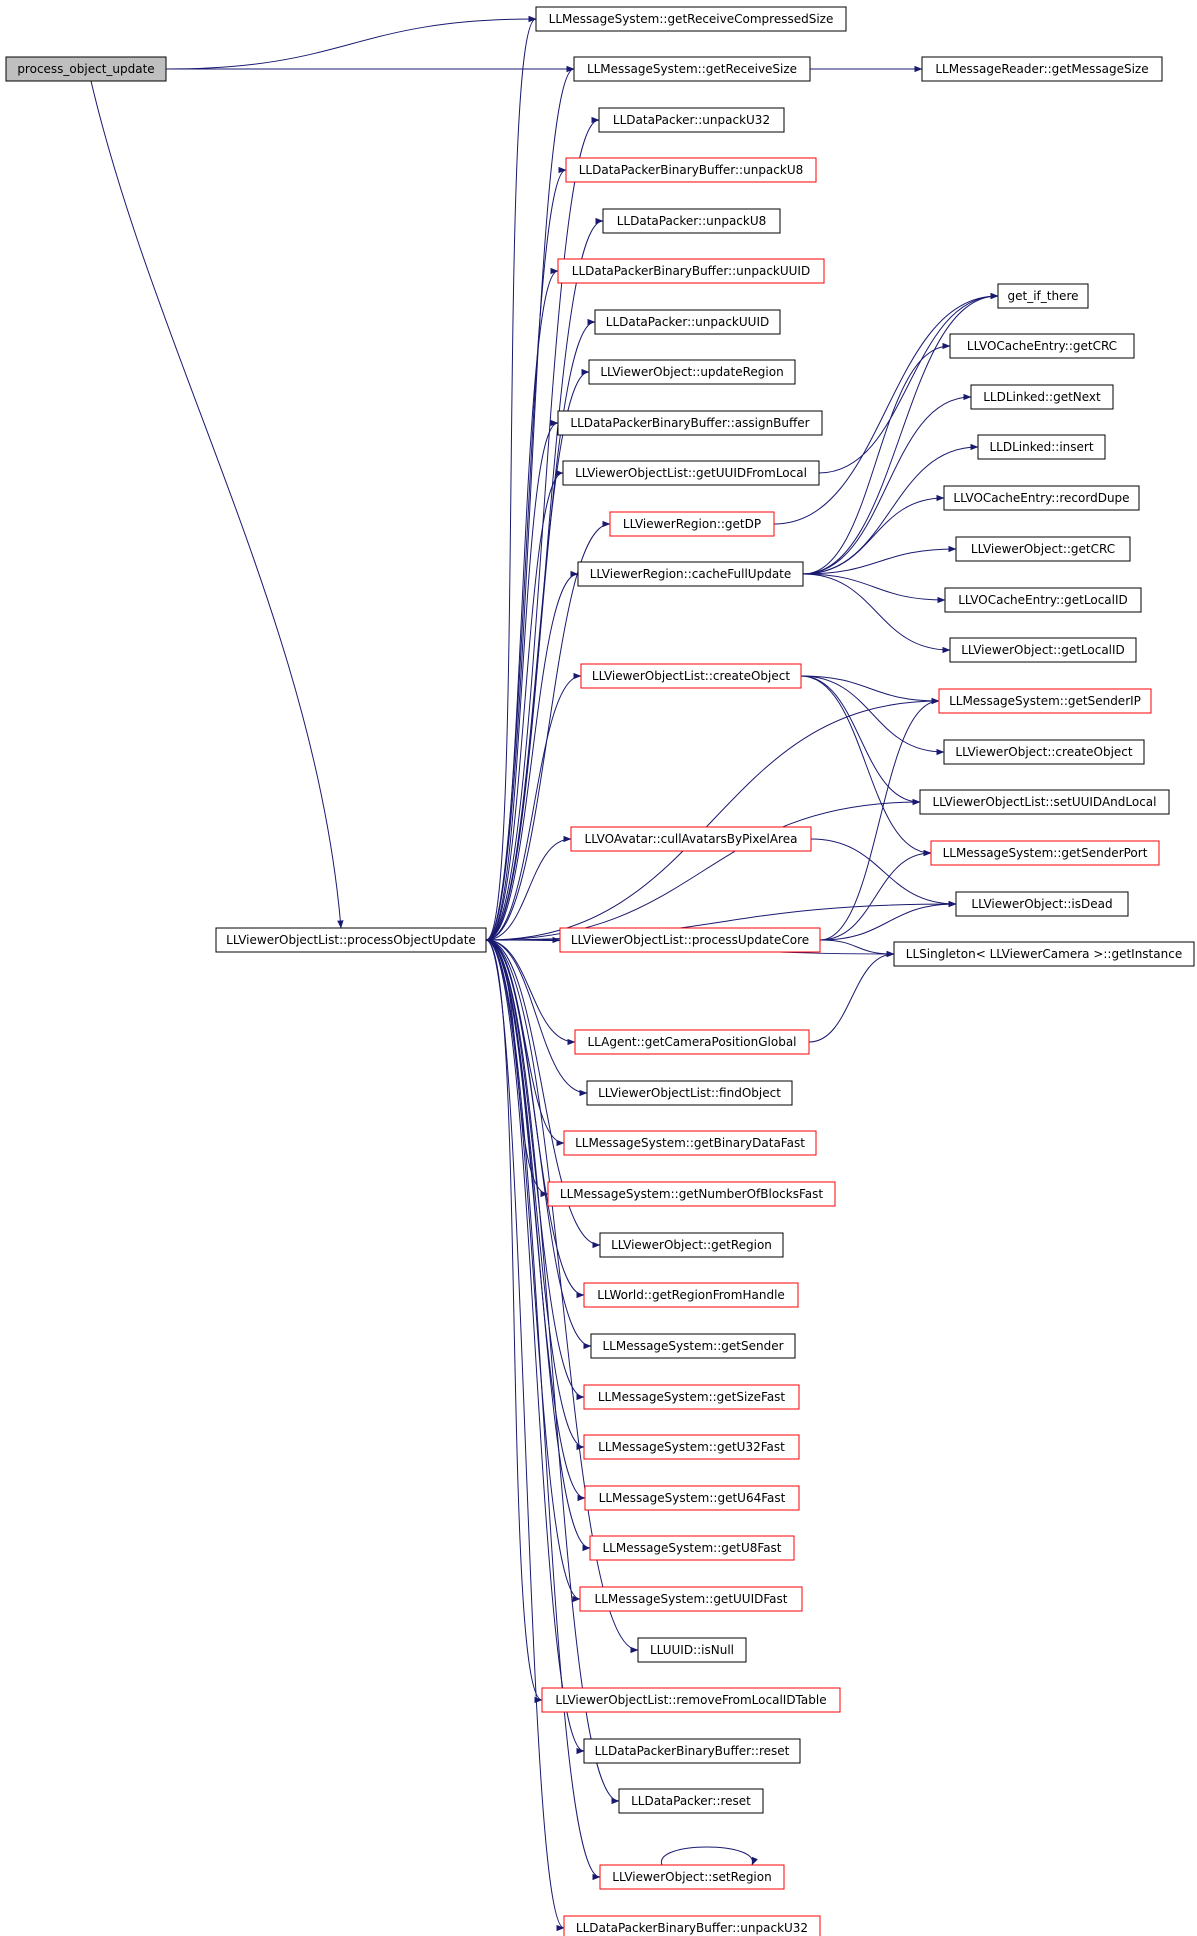 Image resolution: width=1197 pixels, height=1936 pixels. I want to click on edge-processObjectUpdate-to-dp_reset, so click(552, 1372).